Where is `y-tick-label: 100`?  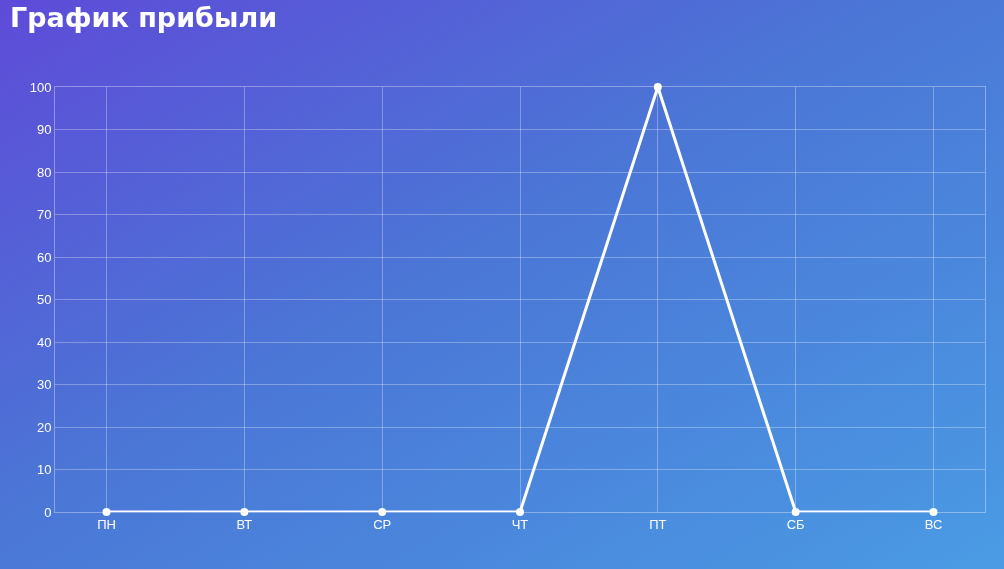 y-tick-label: 100 is located at coordinates (40, 87).